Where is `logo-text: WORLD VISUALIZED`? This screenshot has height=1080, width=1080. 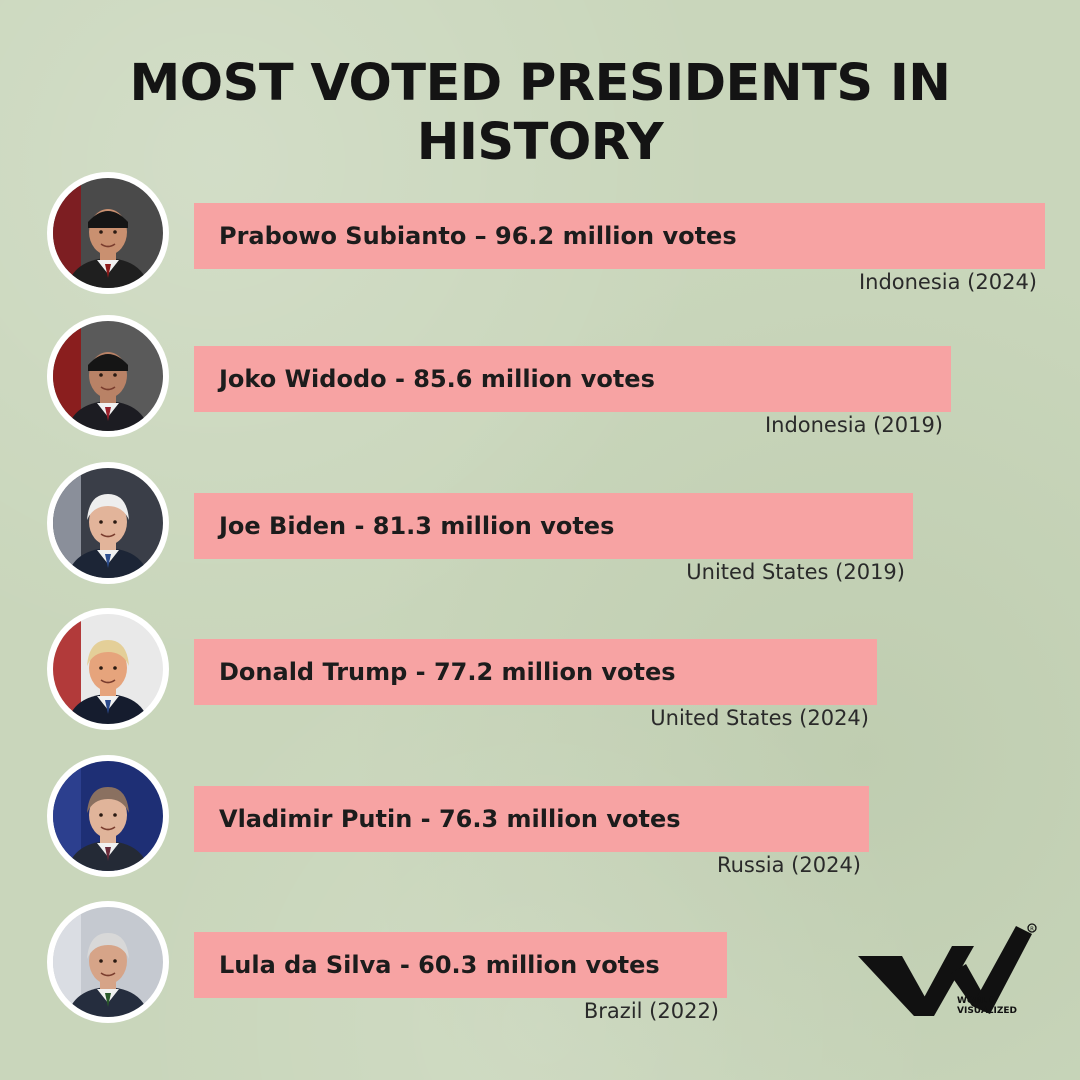
logo-text: WORLD VISUALIZED is located at coordinates (987, 1006).